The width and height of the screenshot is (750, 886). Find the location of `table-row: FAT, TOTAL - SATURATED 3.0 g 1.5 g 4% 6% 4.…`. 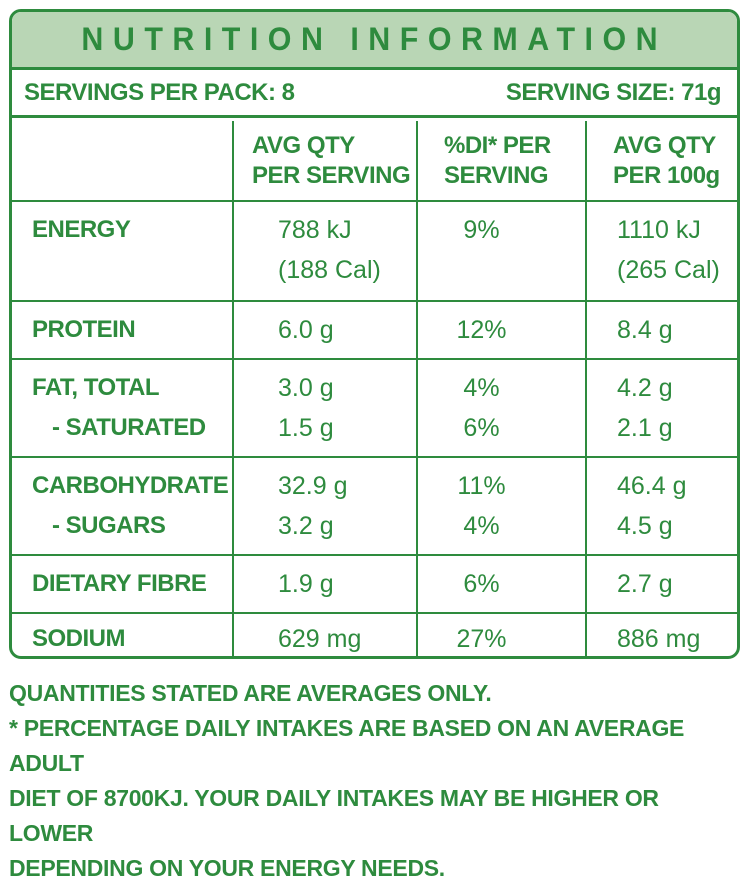

table-row: FAT, TOTAL - SATURATED 3.0 g 1.5 g 4% 6% 4.… is located at coordinates (374, 408).